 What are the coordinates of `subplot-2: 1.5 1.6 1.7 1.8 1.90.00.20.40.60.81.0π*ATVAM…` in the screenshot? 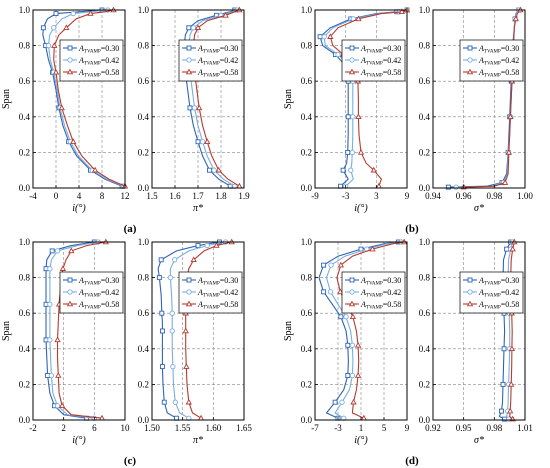 It's located at (194, 109).